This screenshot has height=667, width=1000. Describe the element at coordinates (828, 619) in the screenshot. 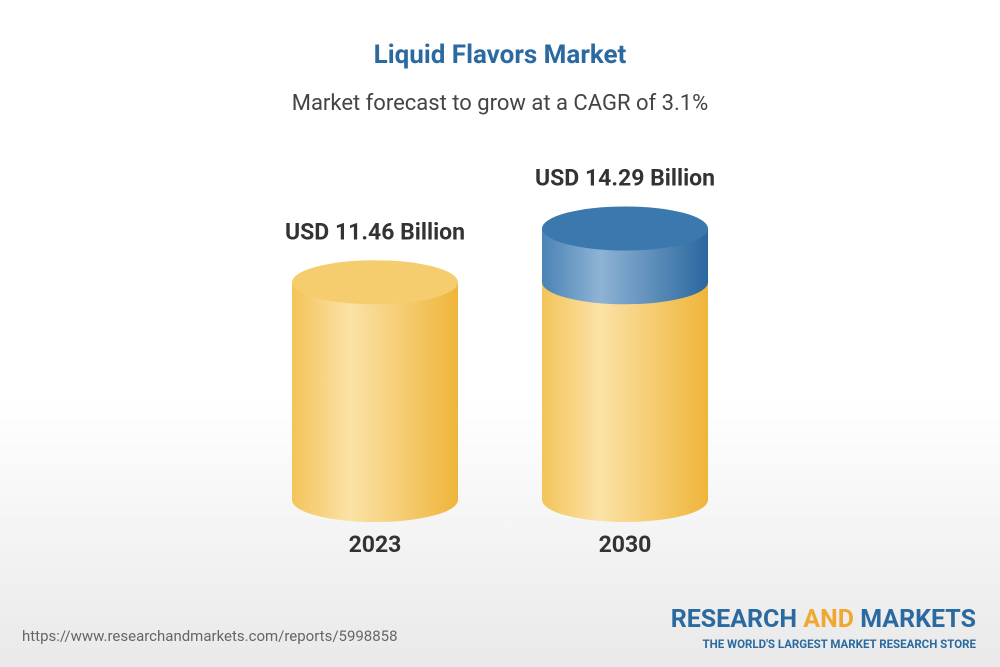

I see `logo-word: AND` at that location.